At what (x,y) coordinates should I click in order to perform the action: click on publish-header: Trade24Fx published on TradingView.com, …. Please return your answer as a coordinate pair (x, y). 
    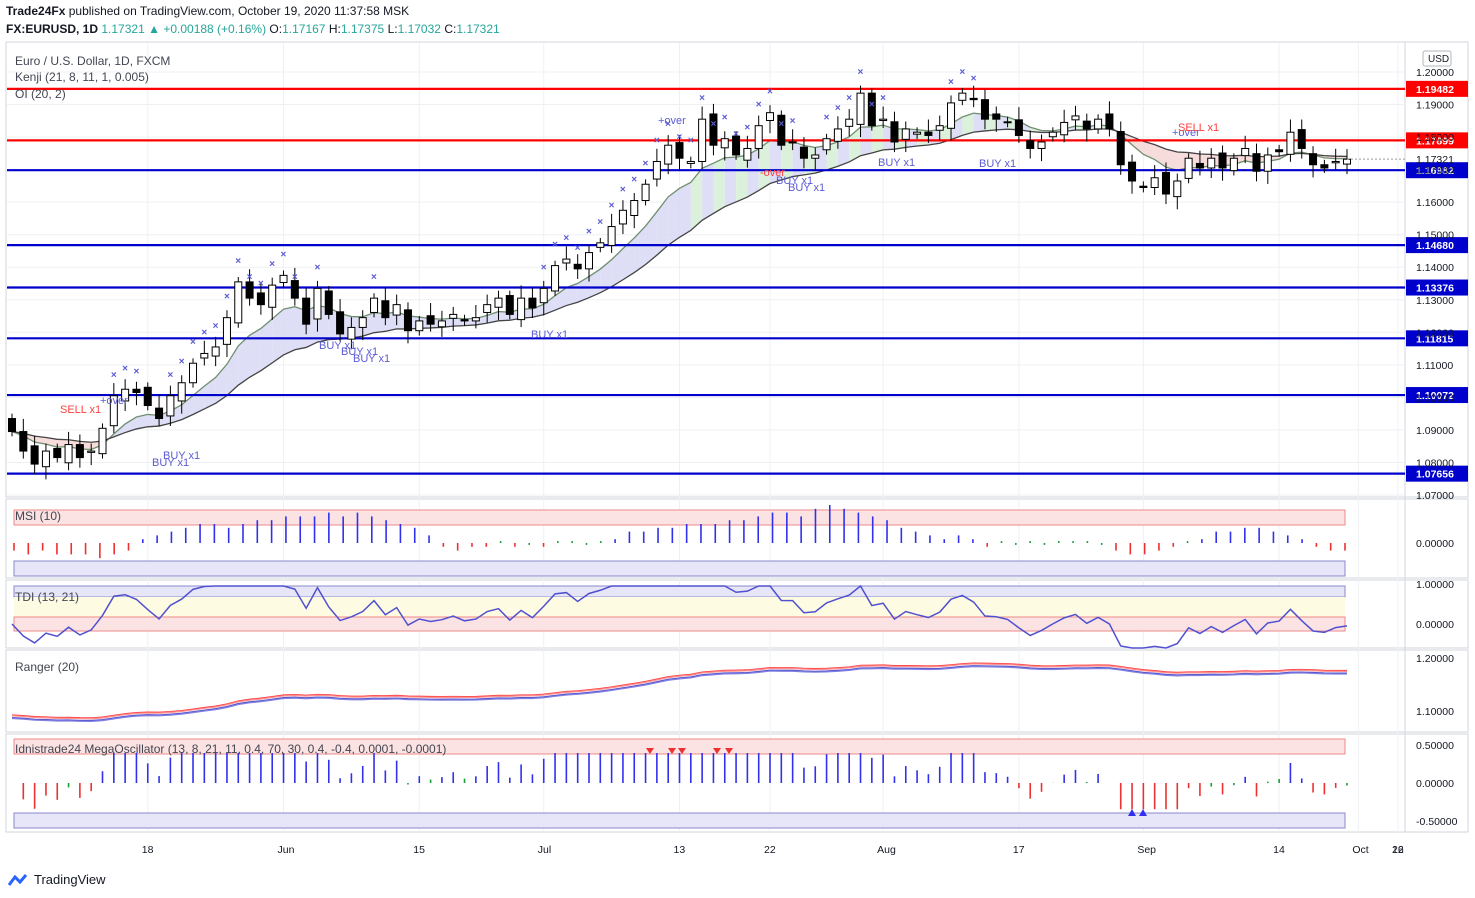
    Looking at the image, I should click on (207, 11).